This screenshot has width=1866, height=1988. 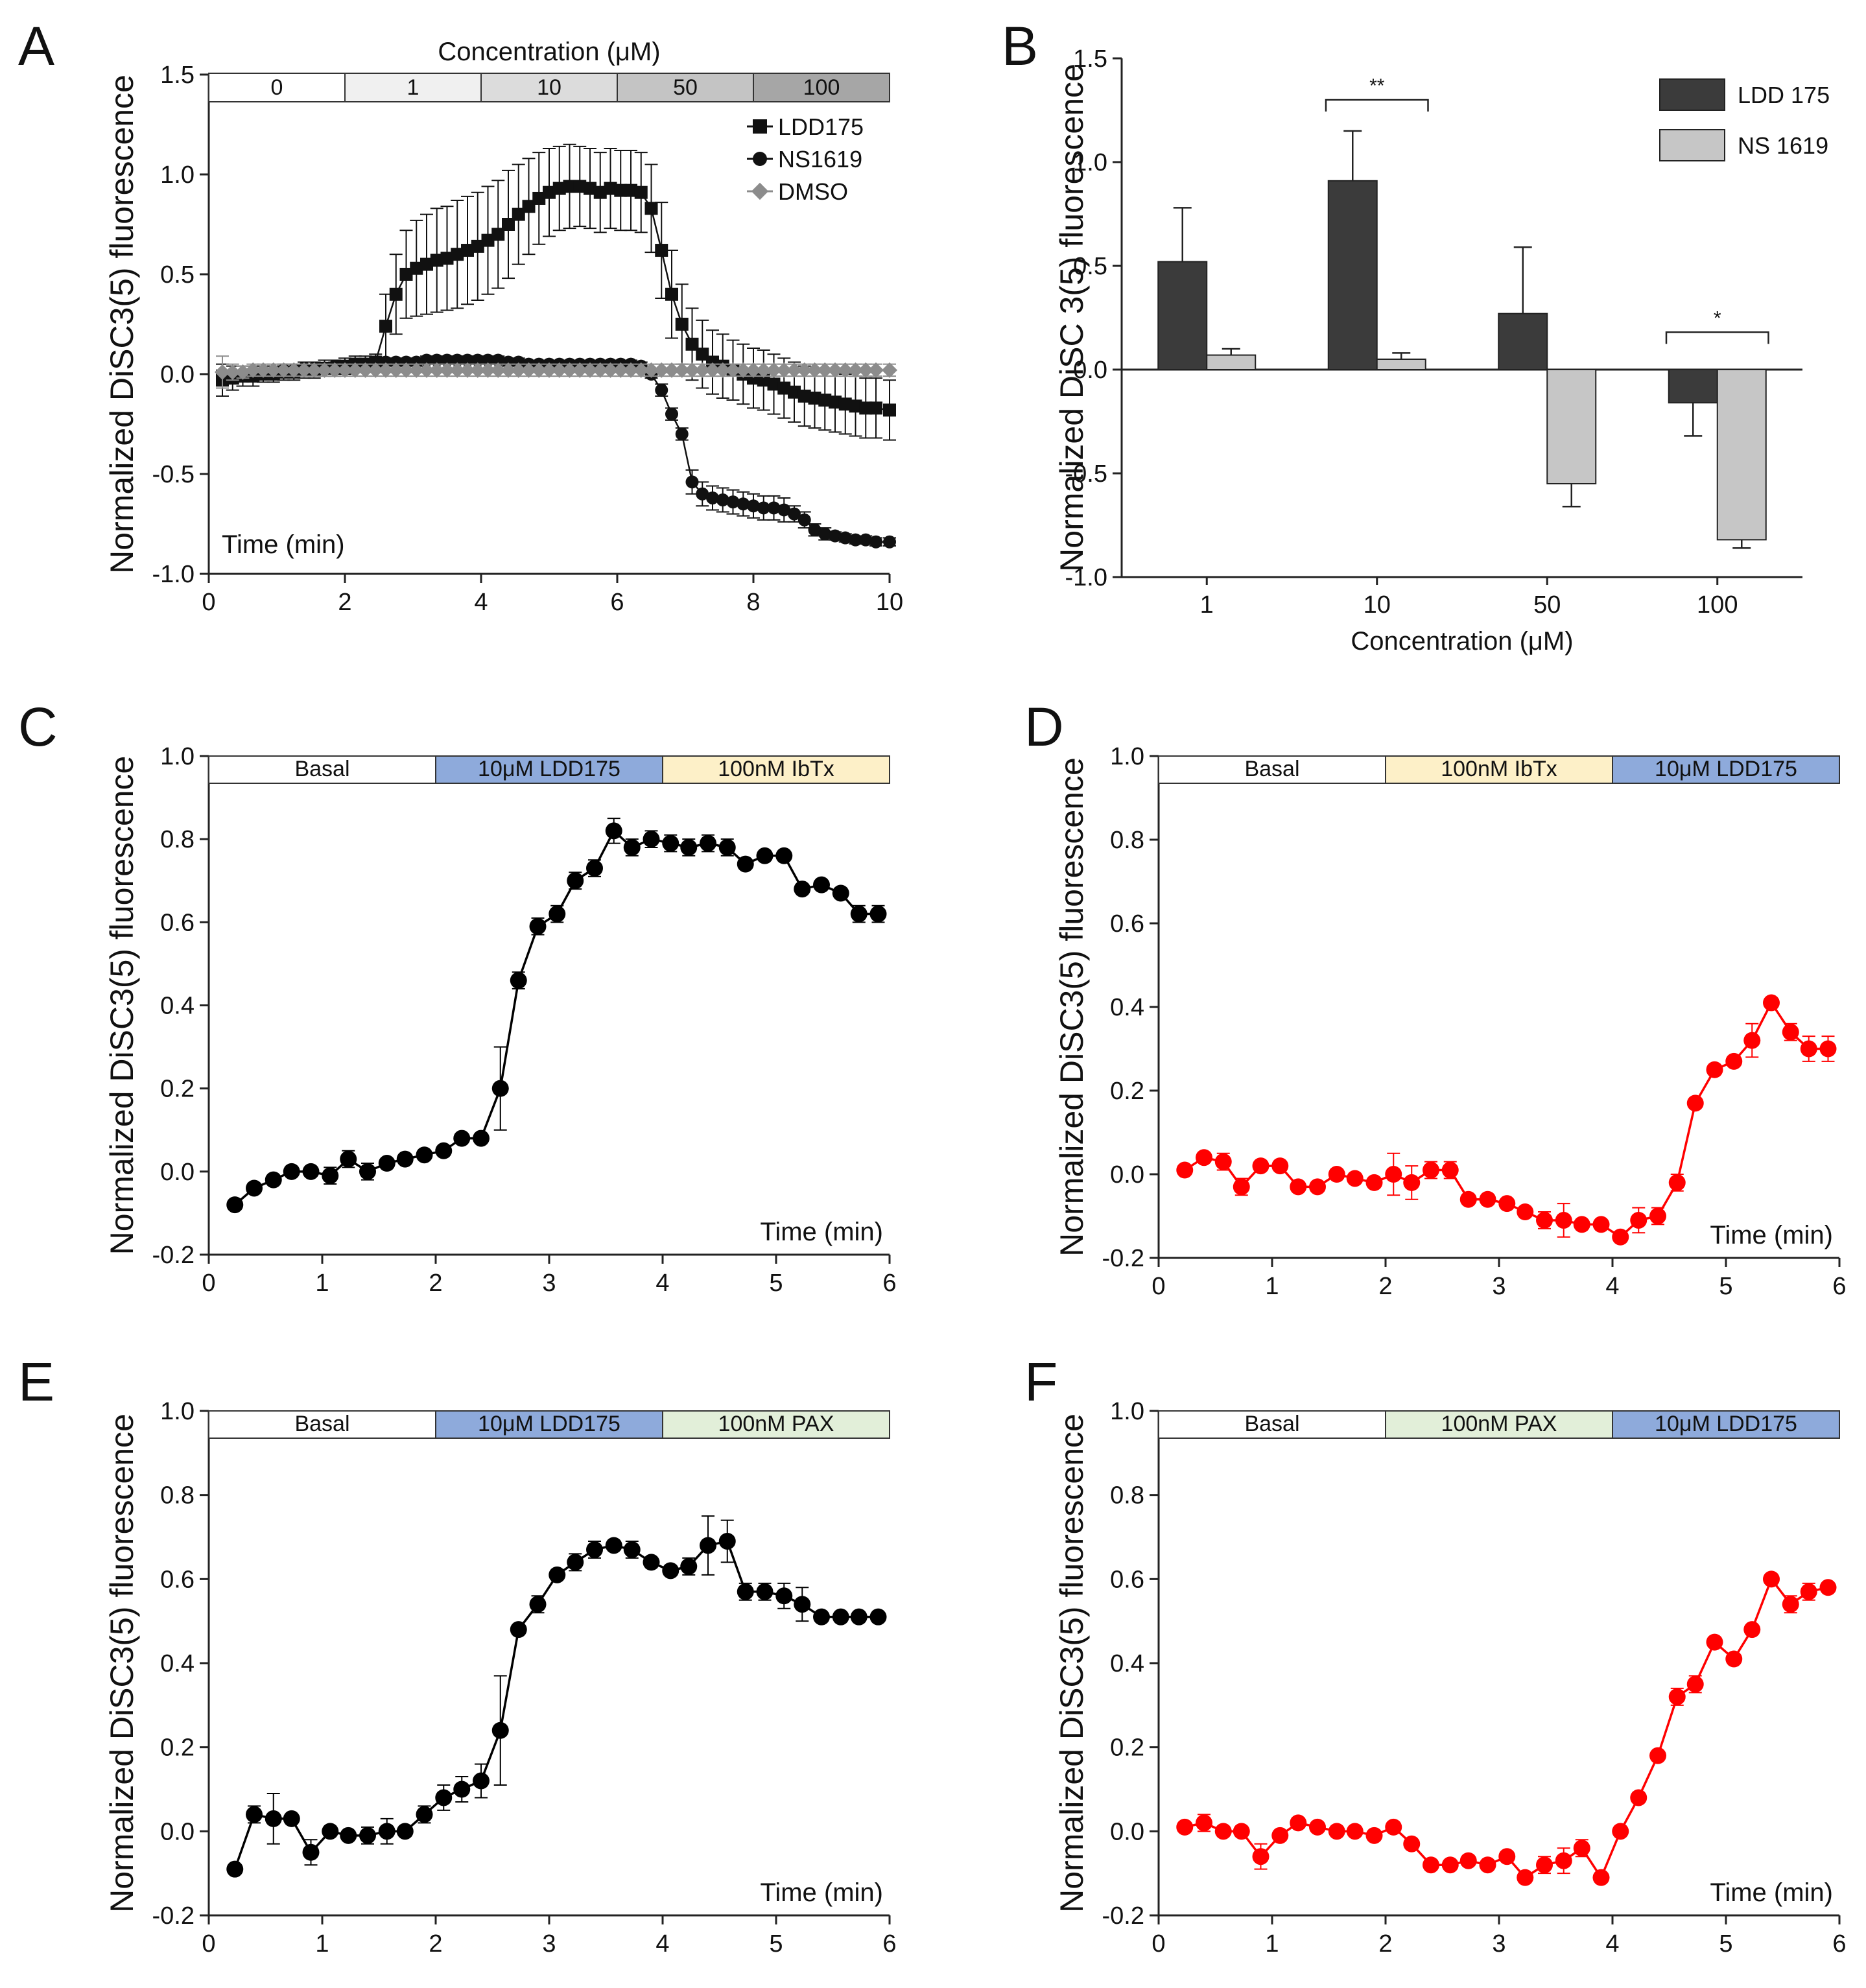 What do you see at coordinates (122, 324) in the screenshot?
I see `y-axis-label: Normalized DiSC3(5) fluorescence` at bounding box center [122, 324].